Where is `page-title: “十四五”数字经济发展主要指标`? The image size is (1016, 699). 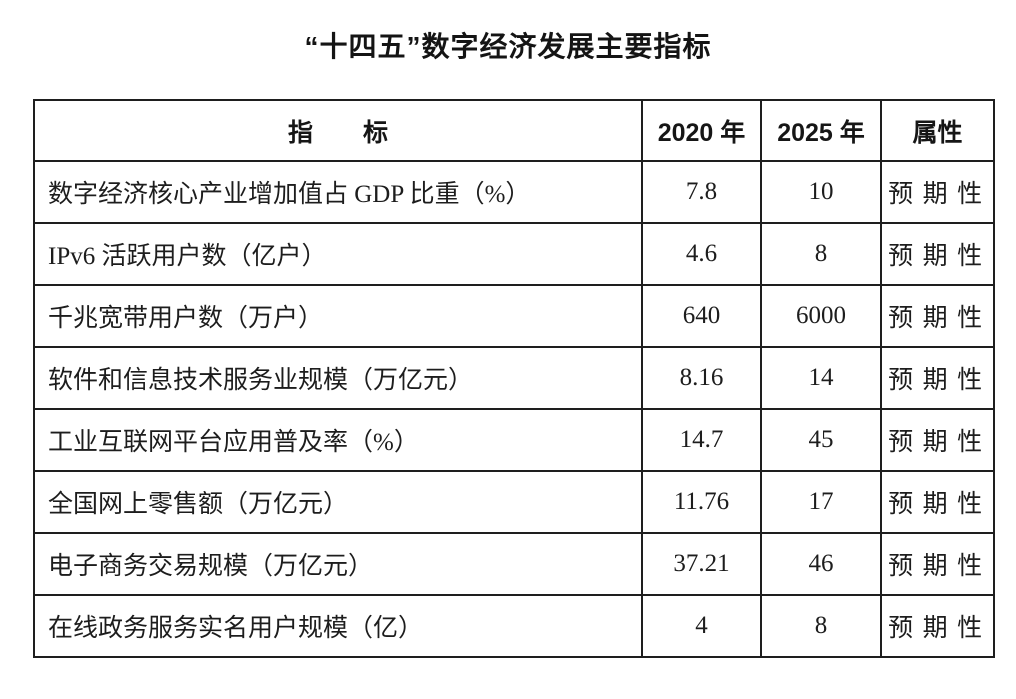 page-title: “十四五”数字经济发展主要指标 is located at coordinates (508, 46).